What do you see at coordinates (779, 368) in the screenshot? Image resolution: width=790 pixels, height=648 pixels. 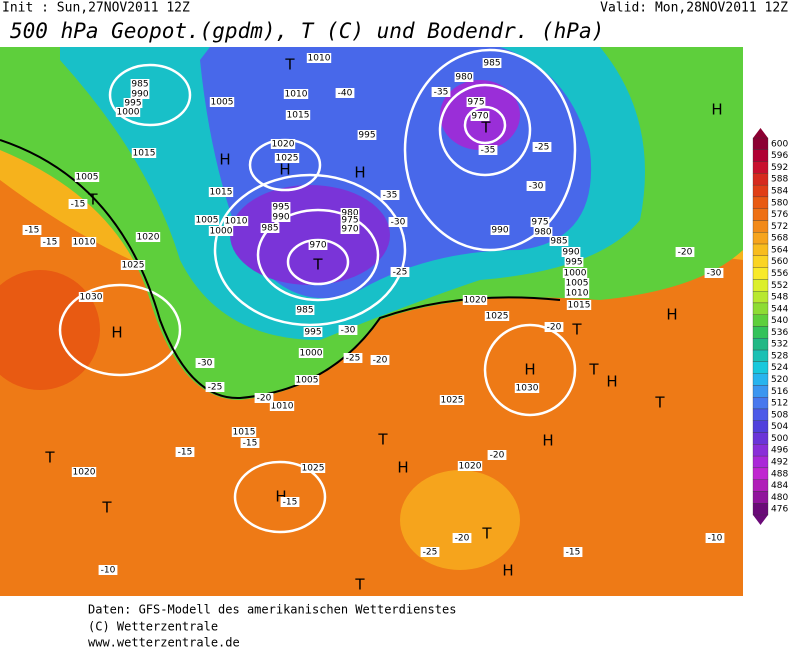 I see `colorbar-label: 524` at bounding box center [779, 368].